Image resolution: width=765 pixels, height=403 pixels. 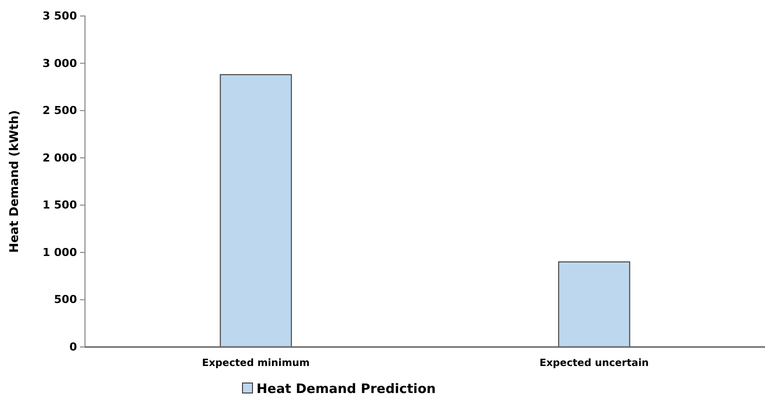 What do you see at coordinates (60, 205) in the screenshot?
I see `y-tick-label: 1 500` at bounding box center [60, 205].